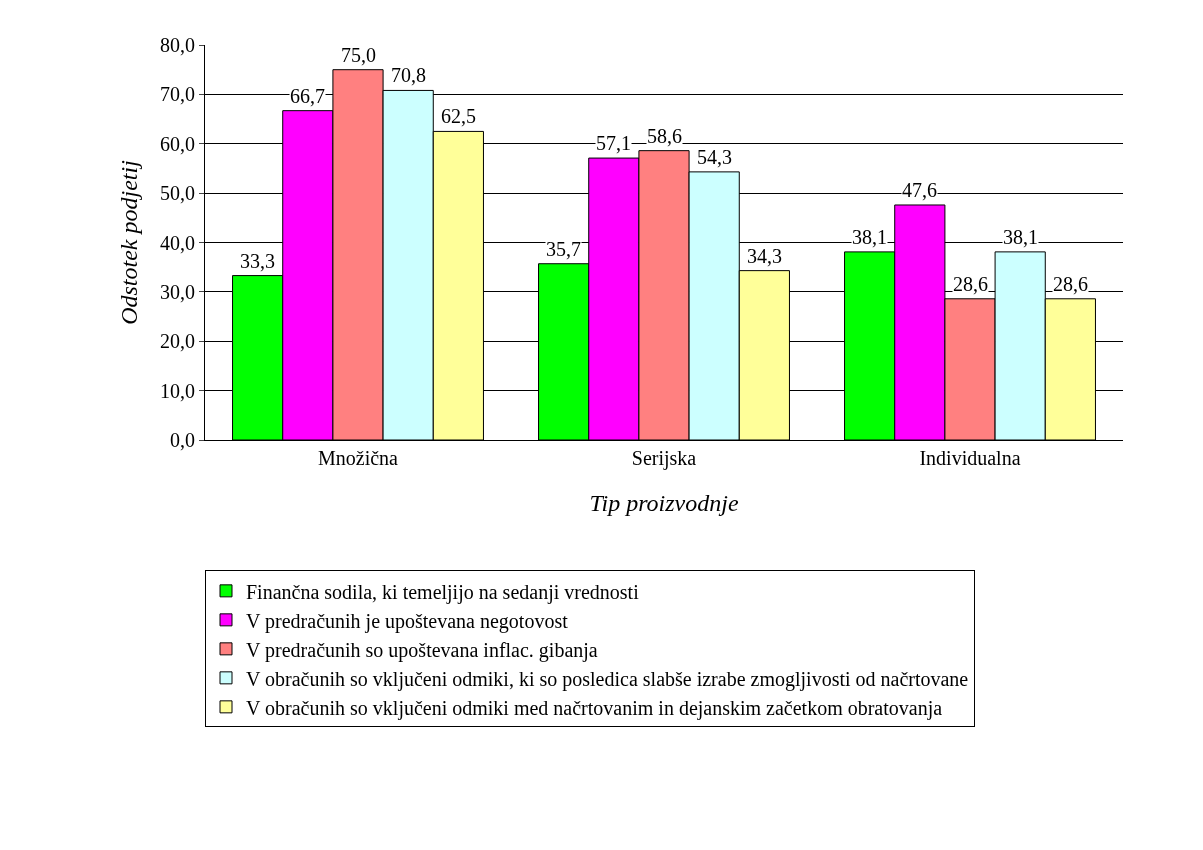  I want to click on y-tick-label: 70,0, so click(177, 94).